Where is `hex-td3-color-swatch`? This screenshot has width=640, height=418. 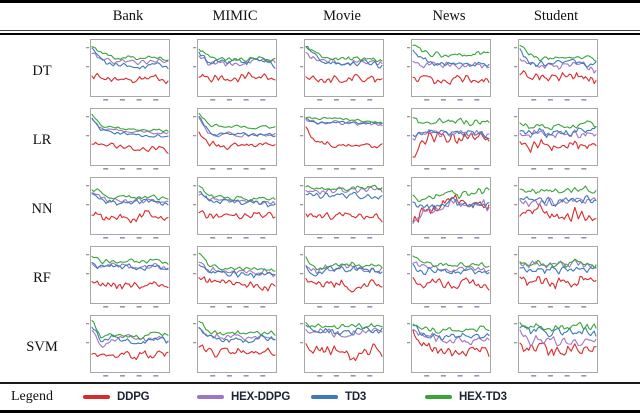
hex-td3-color-swatch is located at coordinates (438, 397).